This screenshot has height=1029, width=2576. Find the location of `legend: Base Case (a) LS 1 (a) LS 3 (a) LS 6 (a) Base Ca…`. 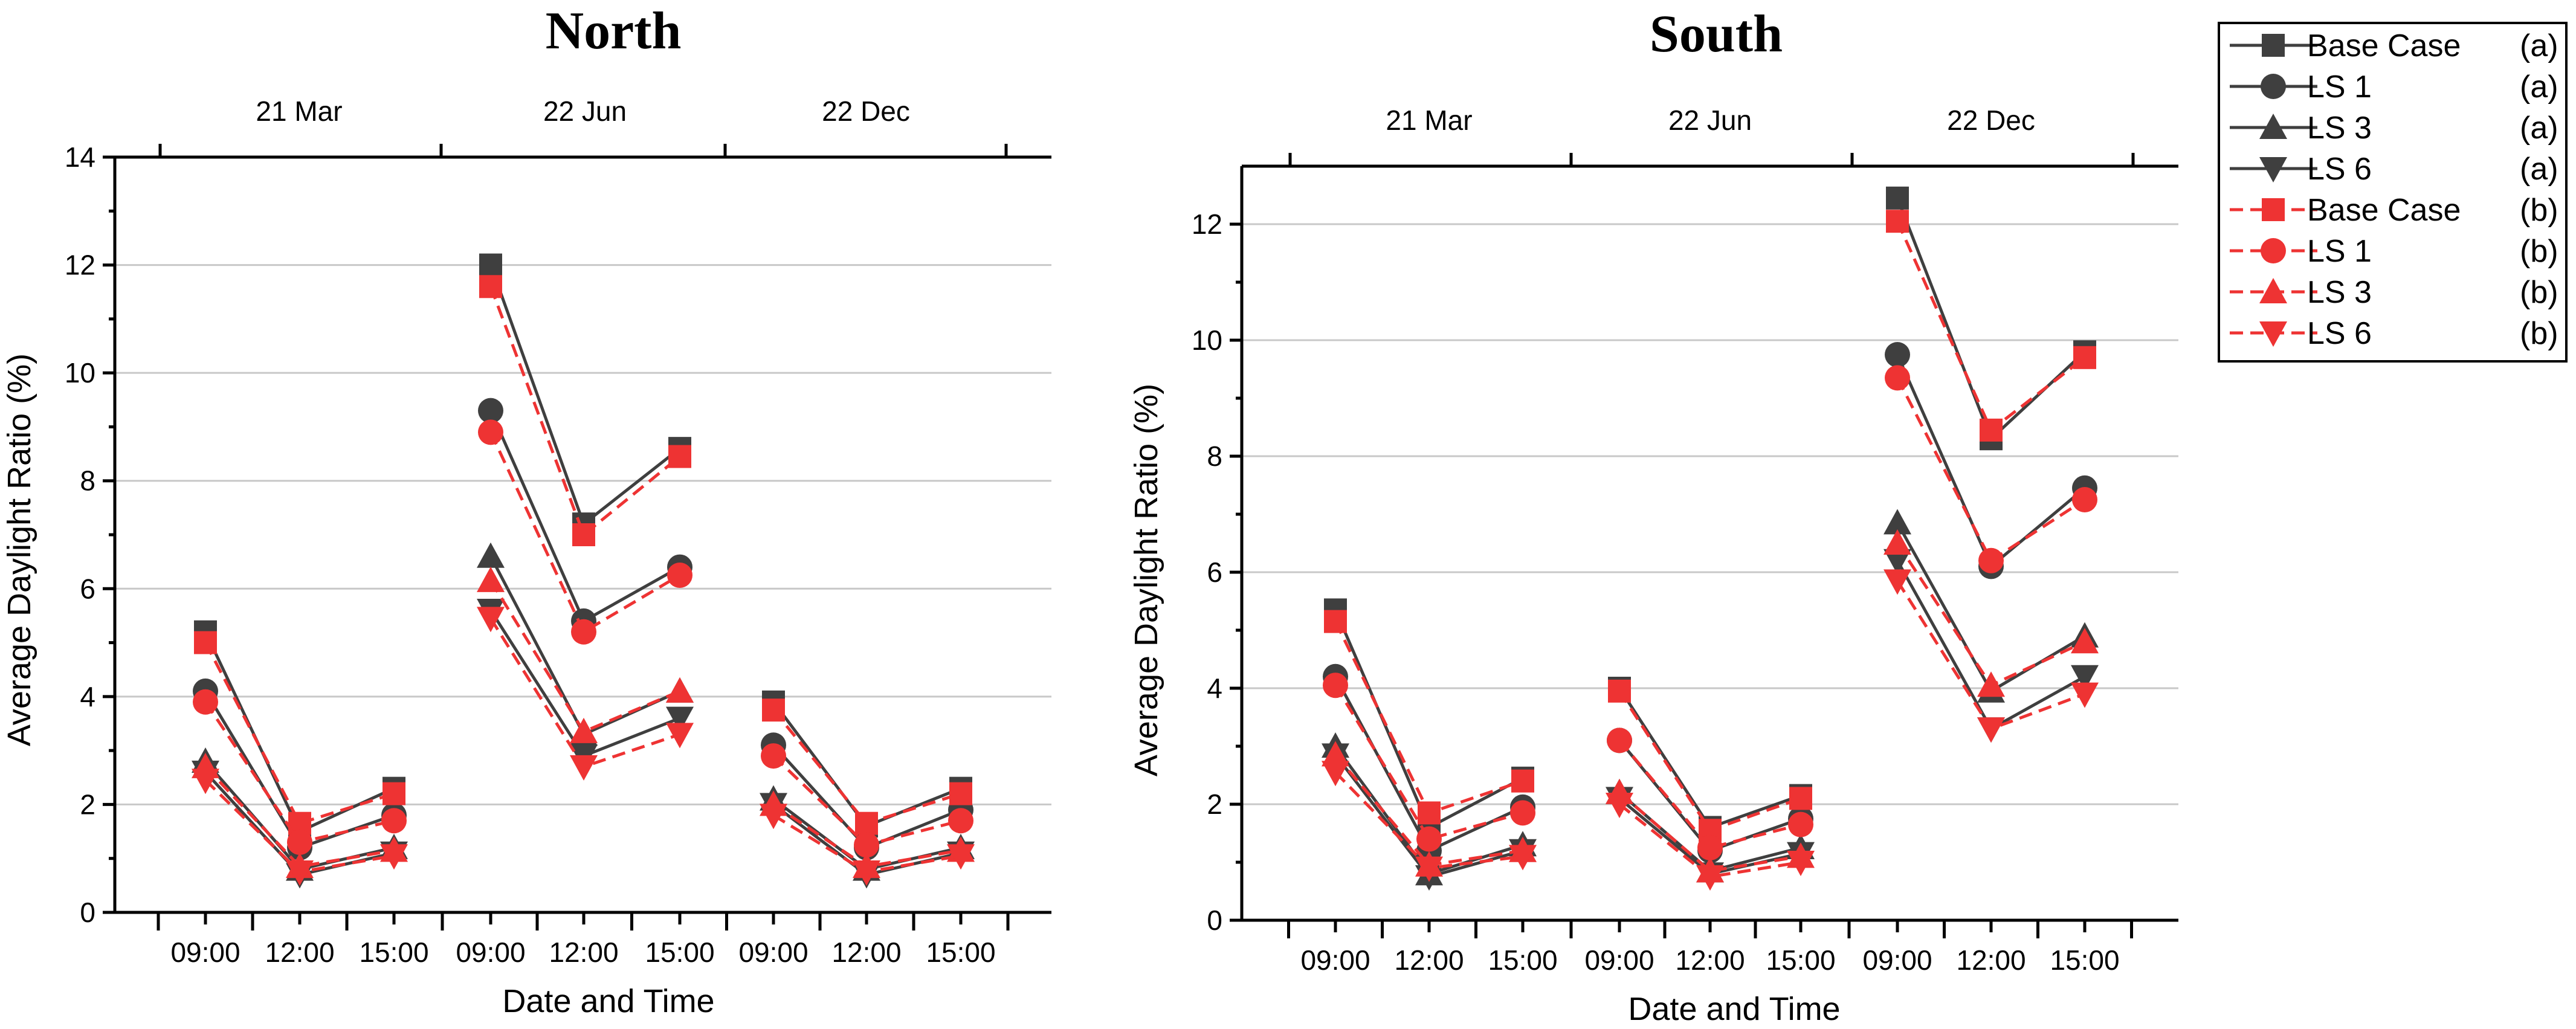

legend: Base Case (a) LS 1 (a) LS 3 (a) LS 6 (a) Base Ca… is located at coordinates (2393, 192).